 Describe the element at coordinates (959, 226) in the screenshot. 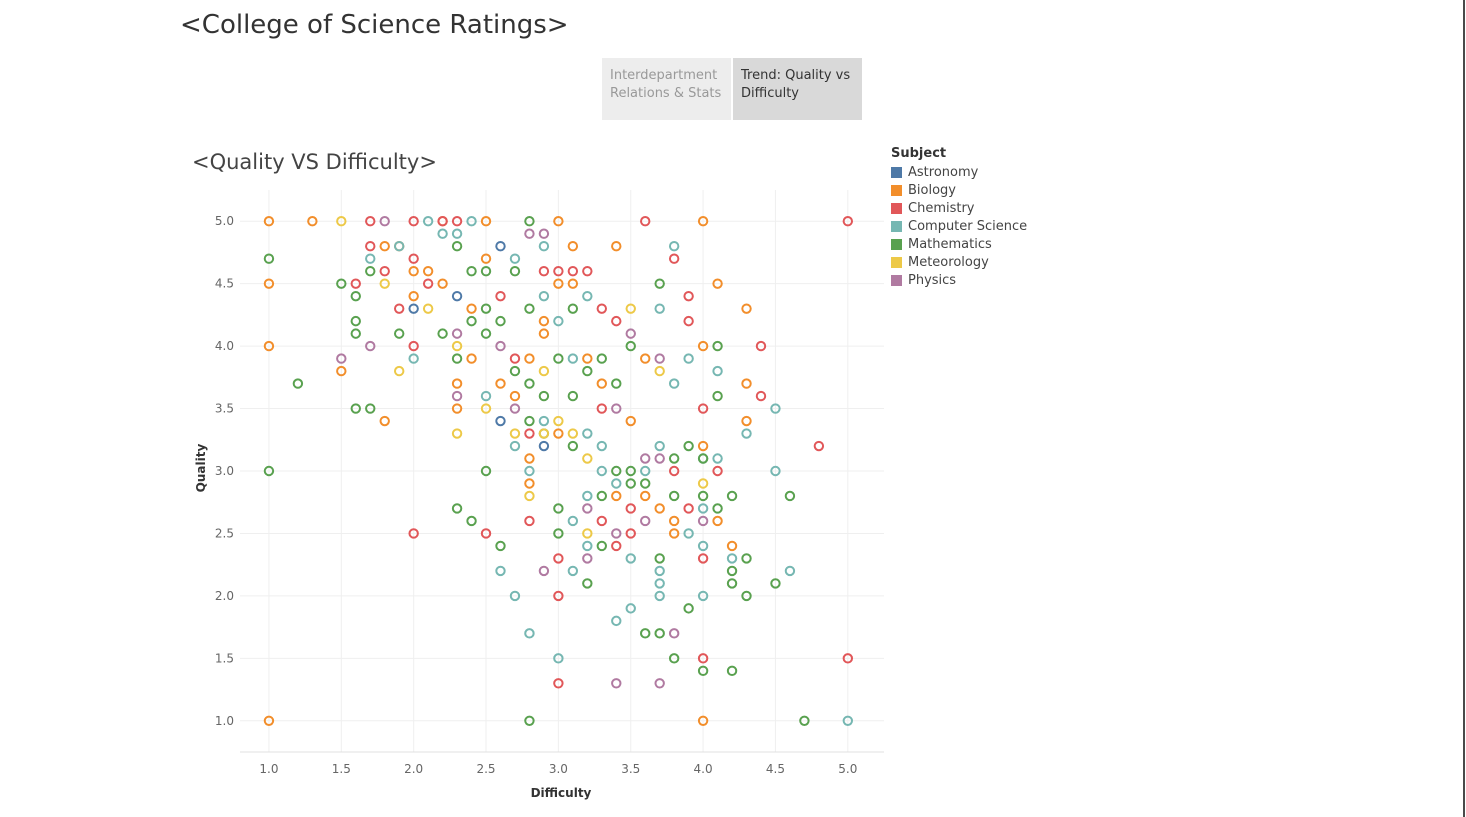

I see `legend-item-computer-science: Computer Science` at that location.